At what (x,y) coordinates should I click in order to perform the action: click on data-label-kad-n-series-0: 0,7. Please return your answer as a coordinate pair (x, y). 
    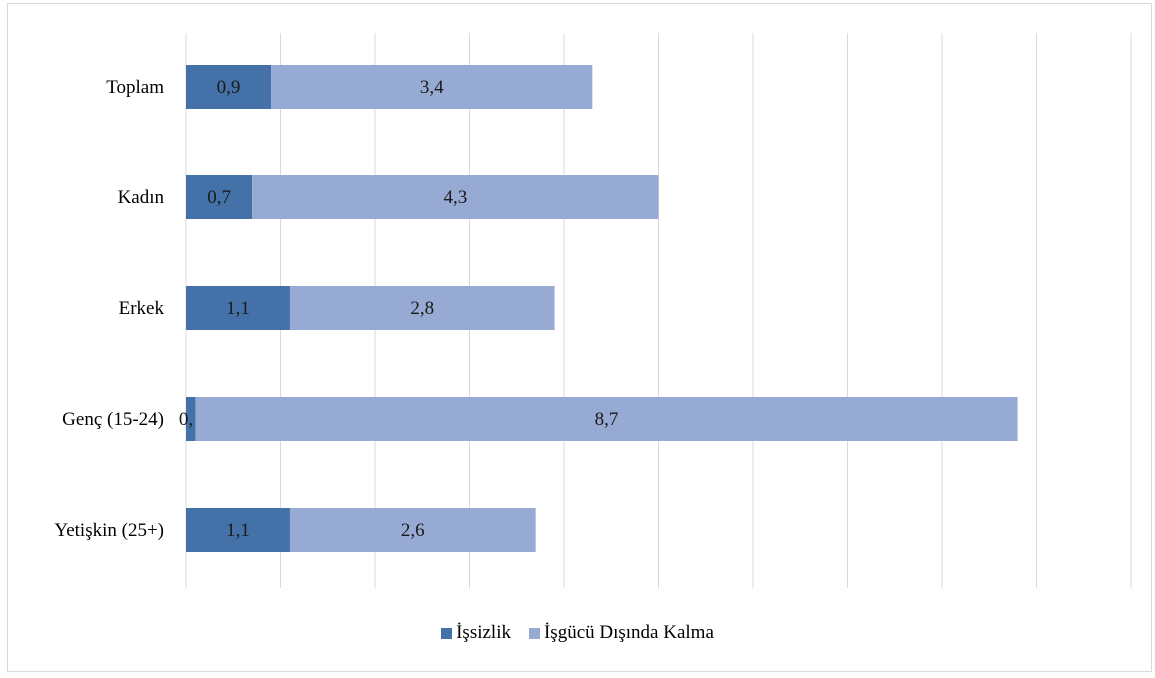
    Looking at the image, I should click on (219, 197).